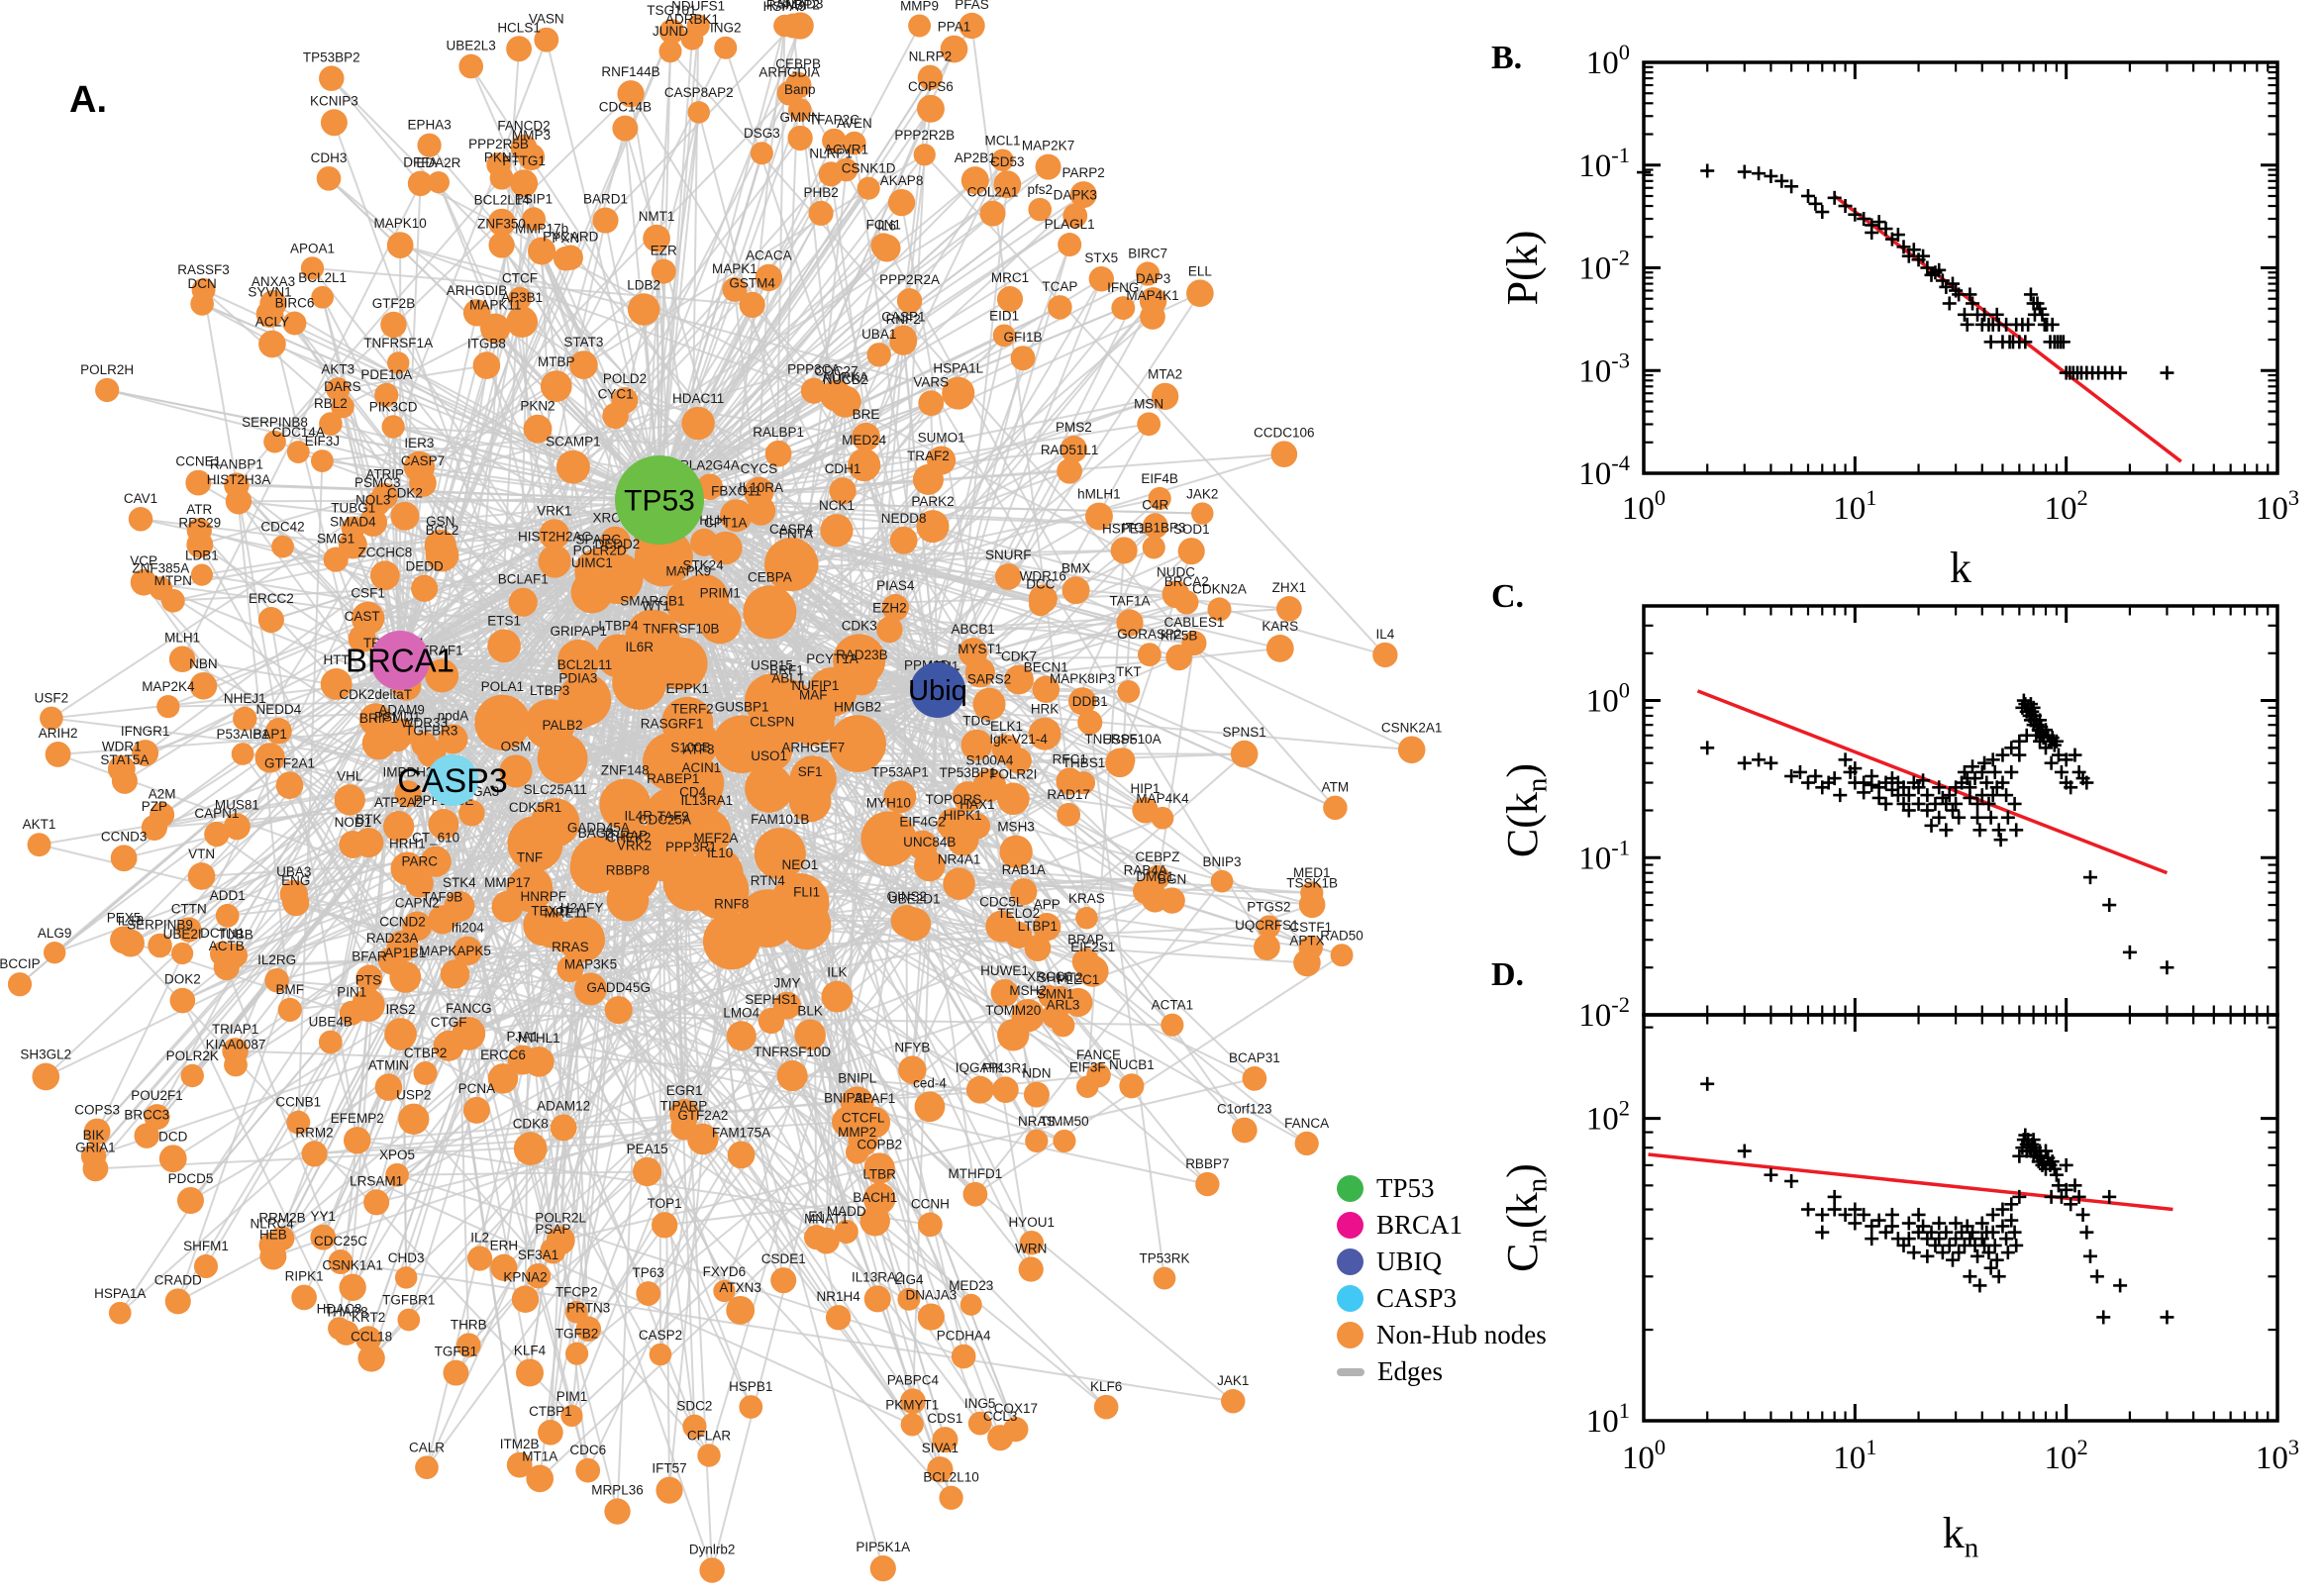 This screenshot has width=2323, height=1596. Describe the element at coordinates (399, 802) in the screenshot. I see `network-node-label: ATP2A2` at that location.